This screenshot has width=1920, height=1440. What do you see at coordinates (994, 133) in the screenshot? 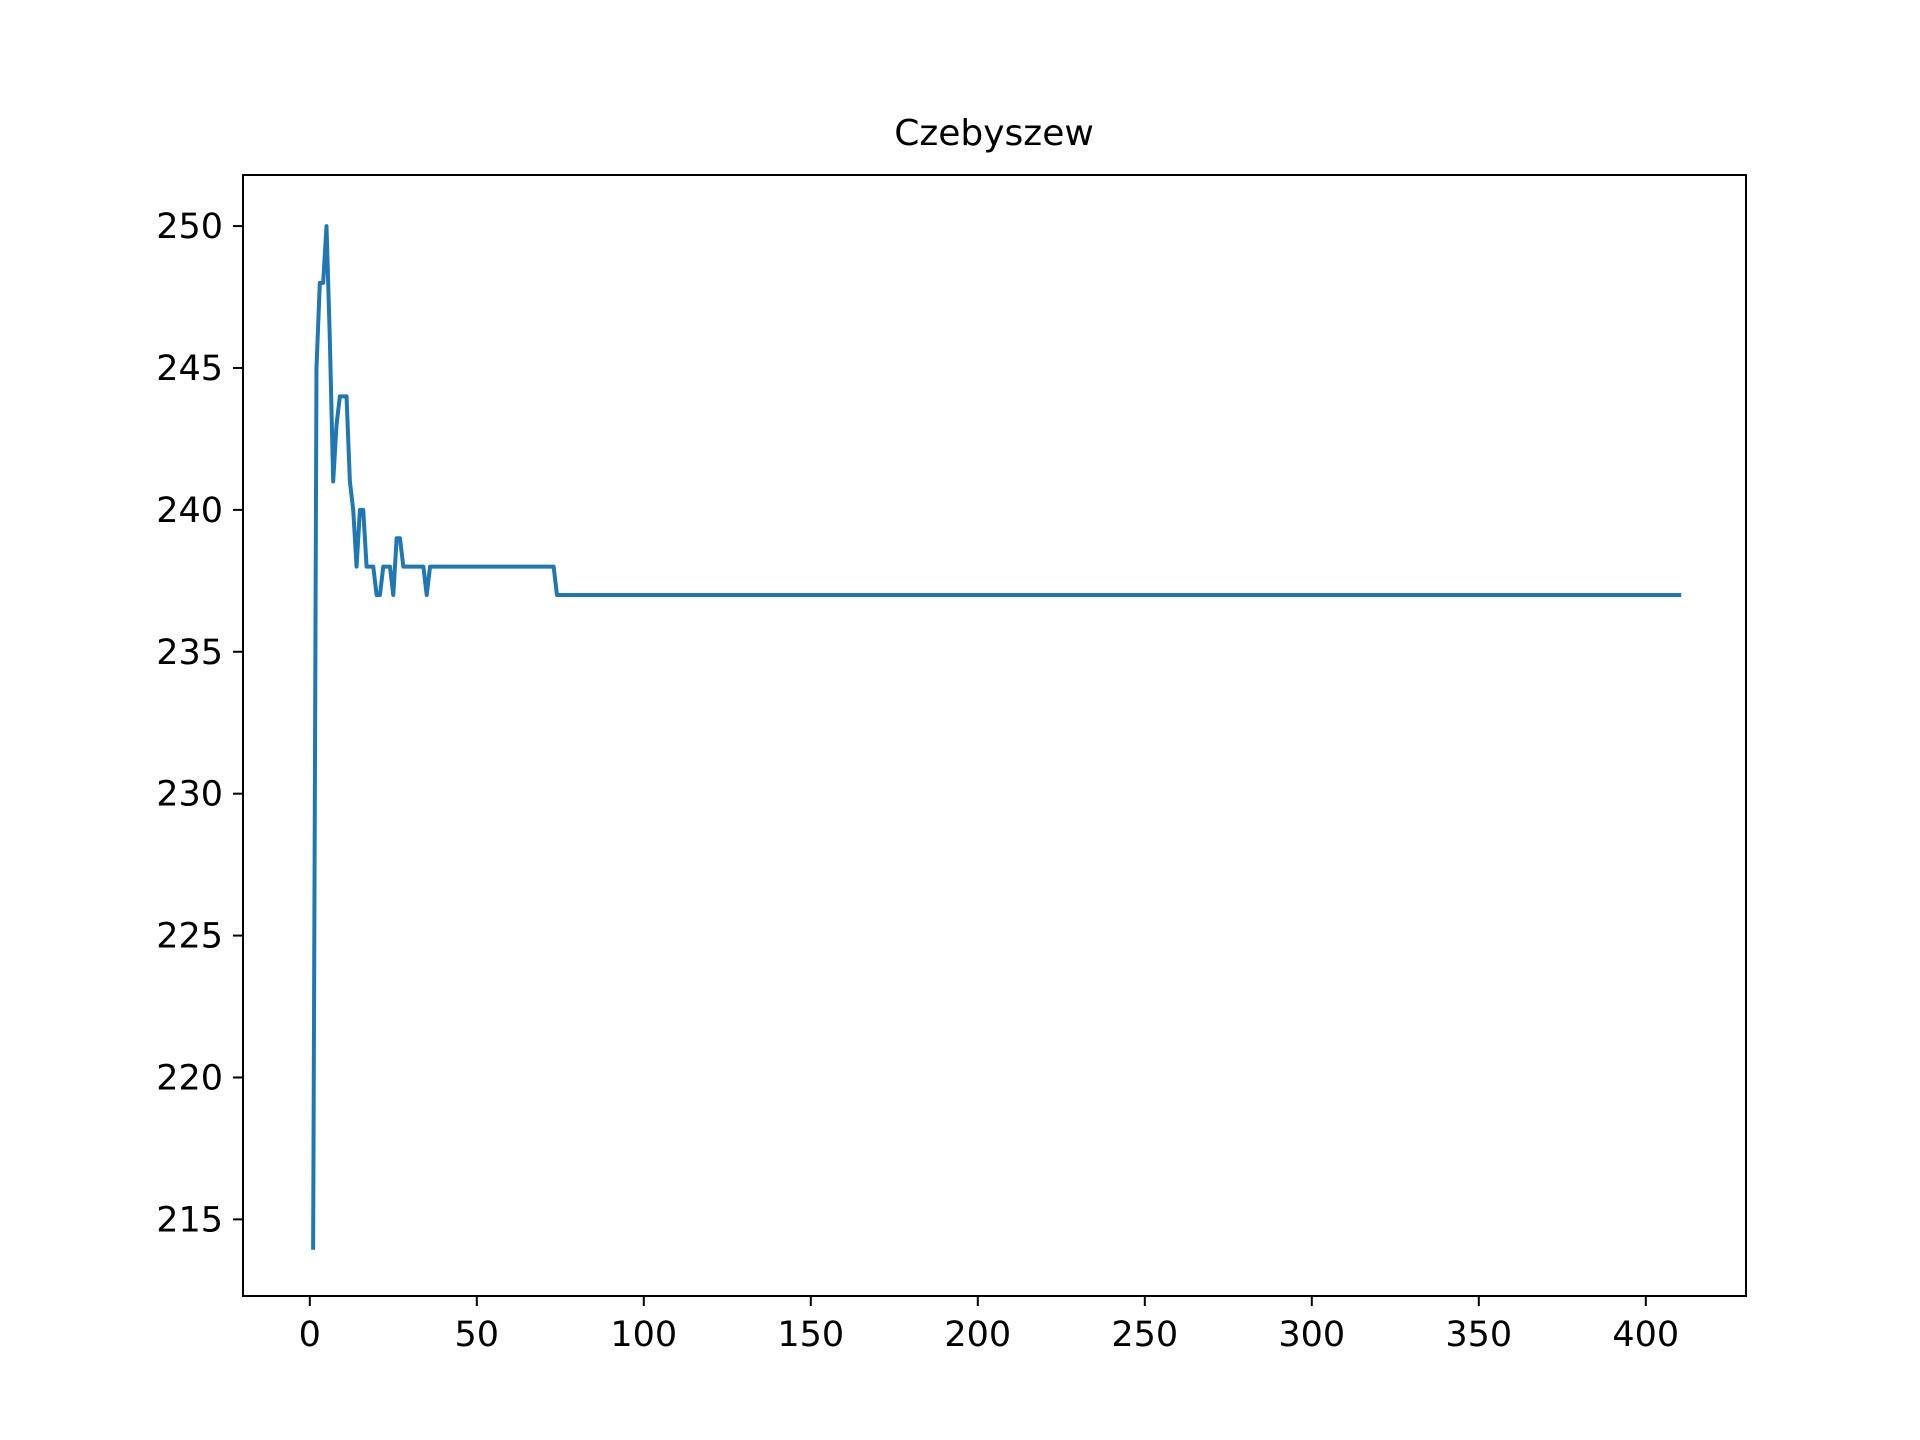
I see `chart-title: Czebyszew` at bounding box center [994, 133].